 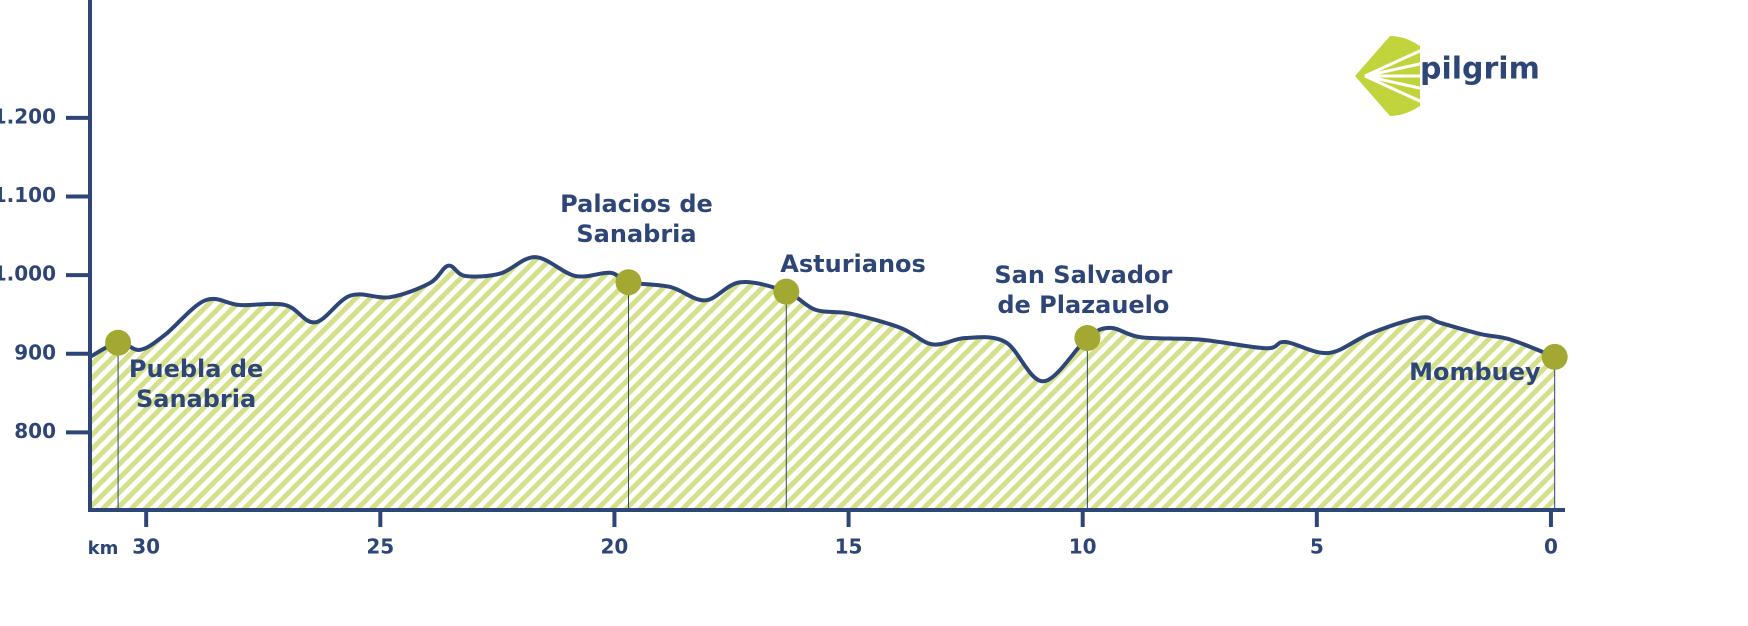 What do you see at coordinates (1394, 76) in the screenshot?
I see `logo-shell-ribs` at bounding box center [1394, 76].